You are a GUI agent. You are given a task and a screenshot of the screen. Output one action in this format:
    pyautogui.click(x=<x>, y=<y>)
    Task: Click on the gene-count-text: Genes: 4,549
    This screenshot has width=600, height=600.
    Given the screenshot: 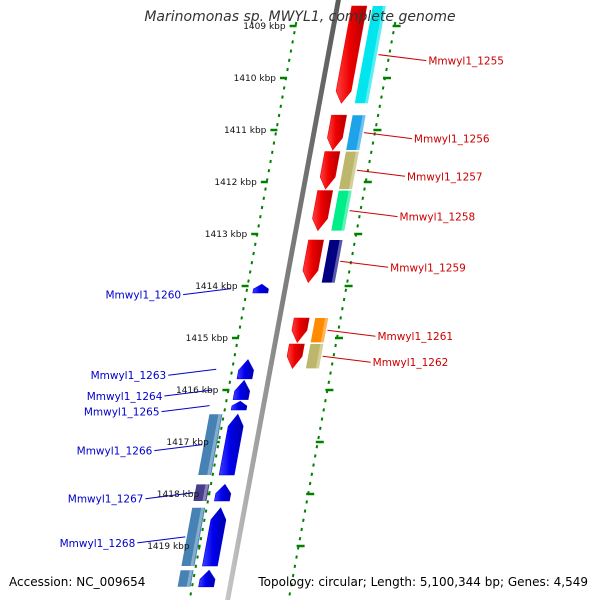 What is the action you would take?
    pyautogui.click(x=544, y=582)
    